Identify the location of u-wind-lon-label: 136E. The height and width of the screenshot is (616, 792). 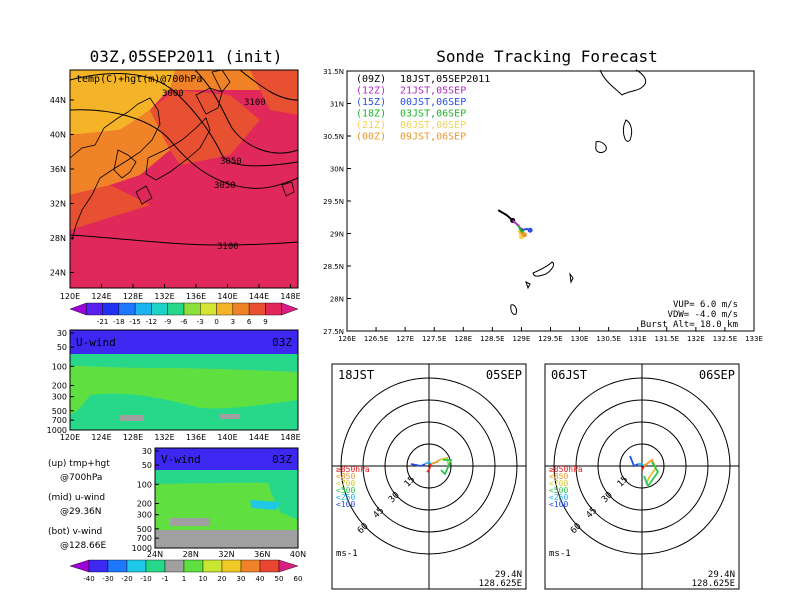
(196, 437).